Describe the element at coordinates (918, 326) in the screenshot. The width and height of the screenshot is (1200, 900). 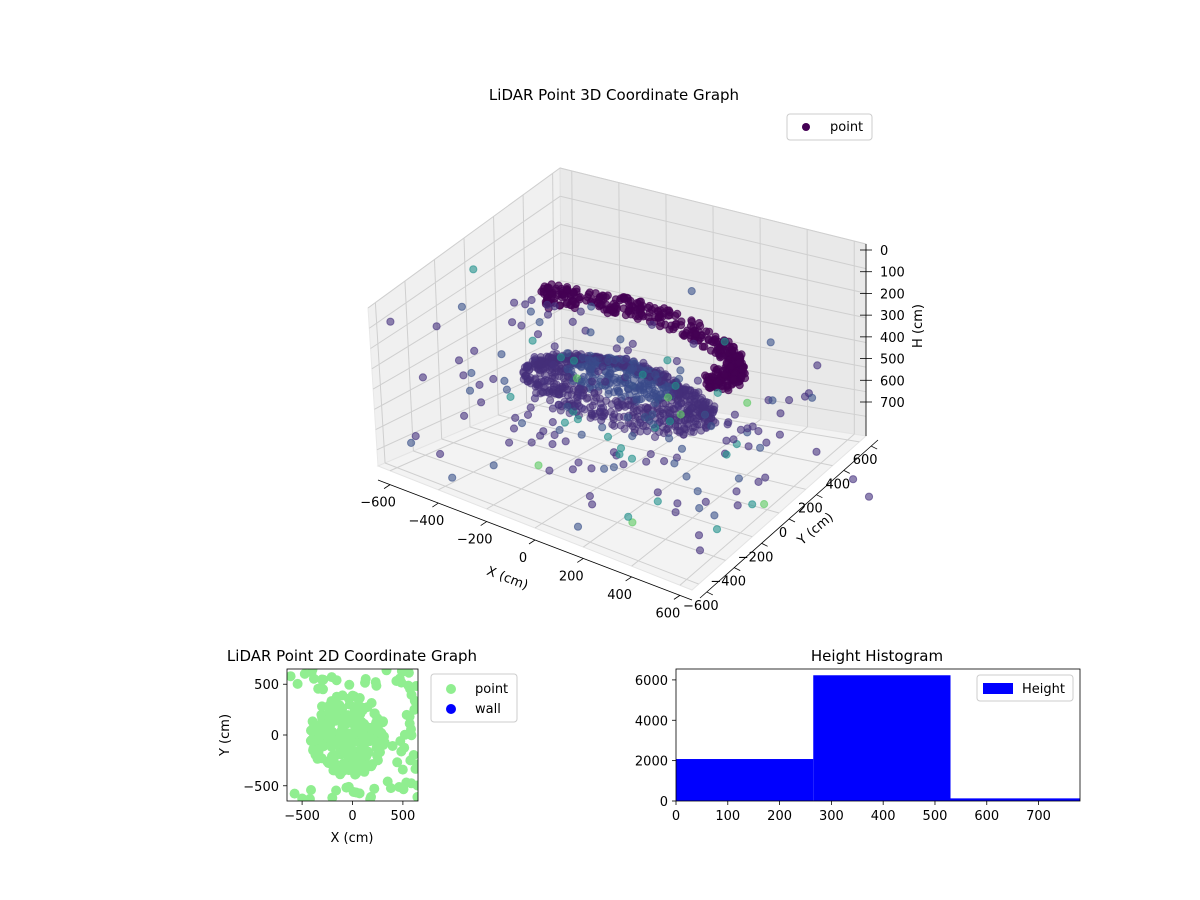
I see `z-axis-label: H (cm)` at that location.